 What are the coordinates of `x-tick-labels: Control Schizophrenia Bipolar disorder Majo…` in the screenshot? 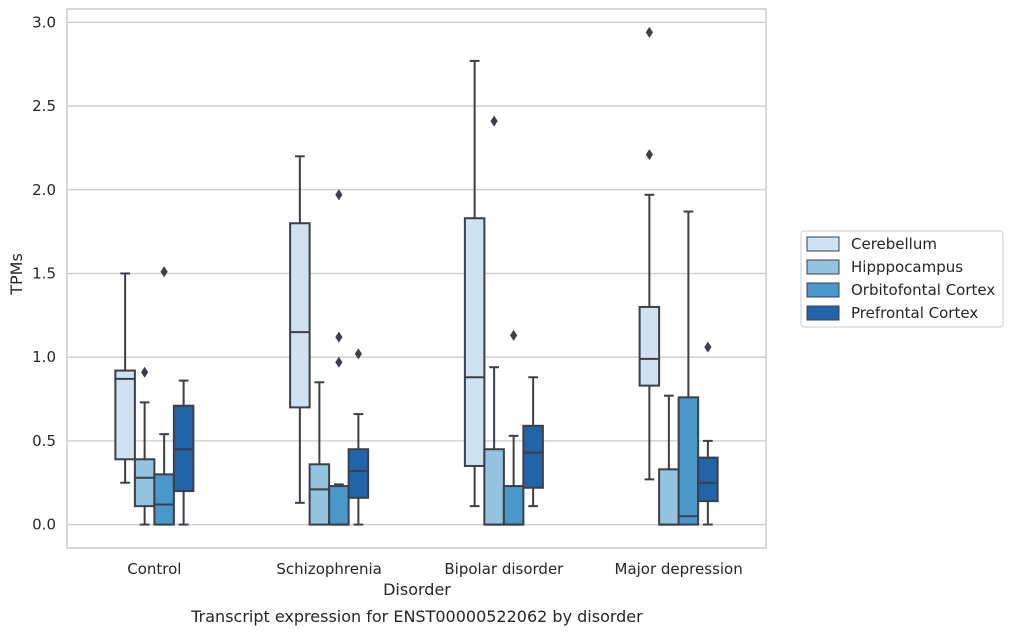 It's located at (434, 569).